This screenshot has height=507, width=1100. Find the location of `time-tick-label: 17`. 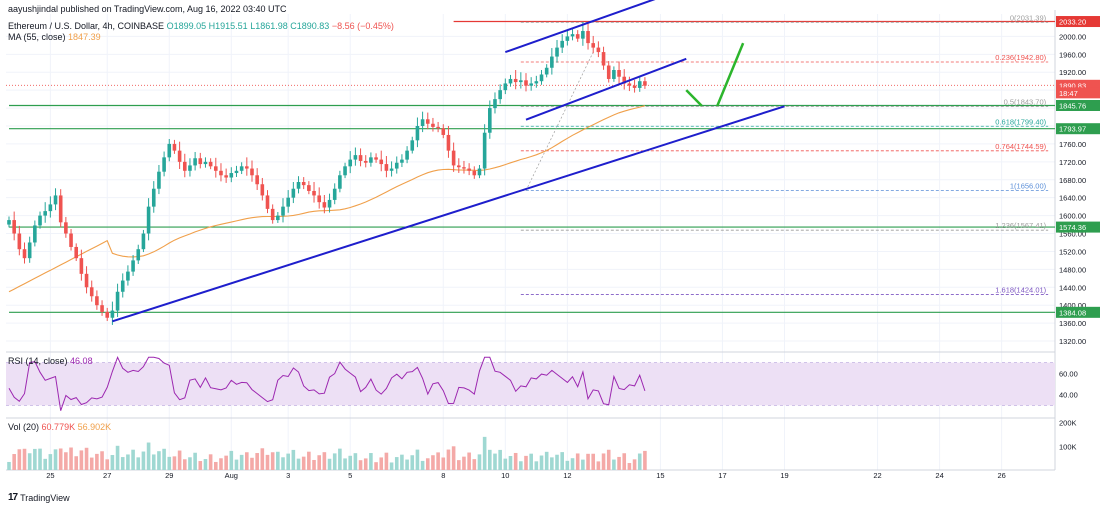

time-tick-label: 17 is located at coordinates (722, 475).